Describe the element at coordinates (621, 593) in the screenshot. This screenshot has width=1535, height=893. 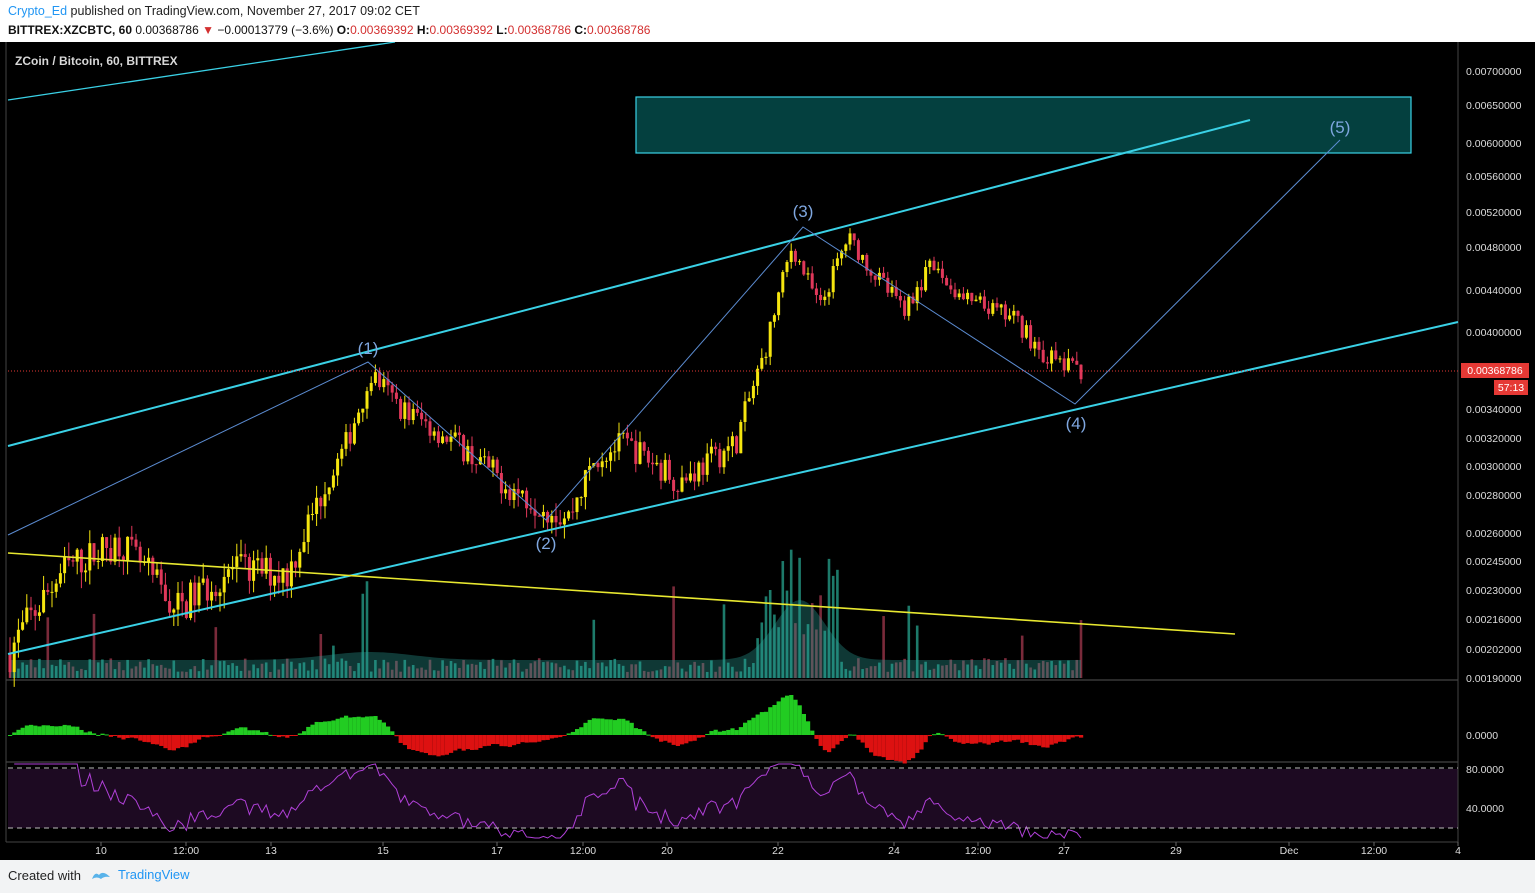
I see `yellow-trendline` at that location.